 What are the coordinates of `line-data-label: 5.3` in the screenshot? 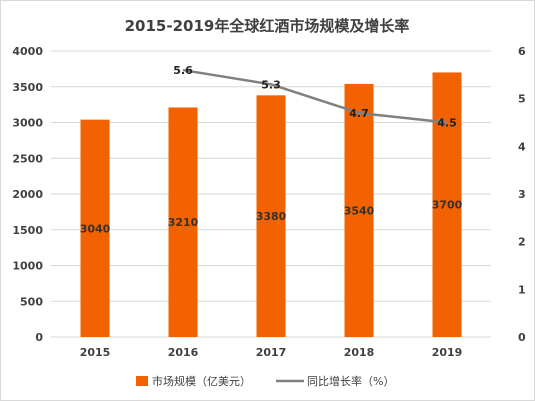 It's located at (271, 84).